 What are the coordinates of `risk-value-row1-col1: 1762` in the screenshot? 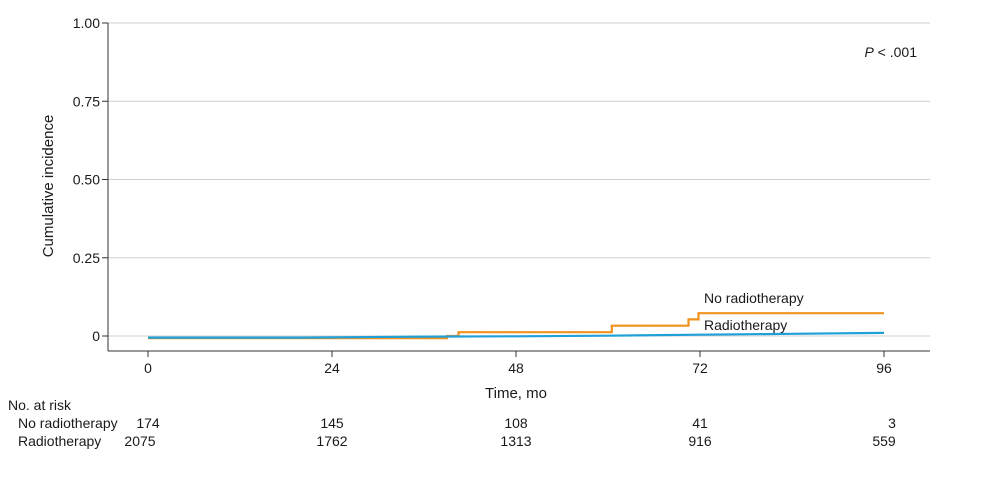 It's located at (331, 441).